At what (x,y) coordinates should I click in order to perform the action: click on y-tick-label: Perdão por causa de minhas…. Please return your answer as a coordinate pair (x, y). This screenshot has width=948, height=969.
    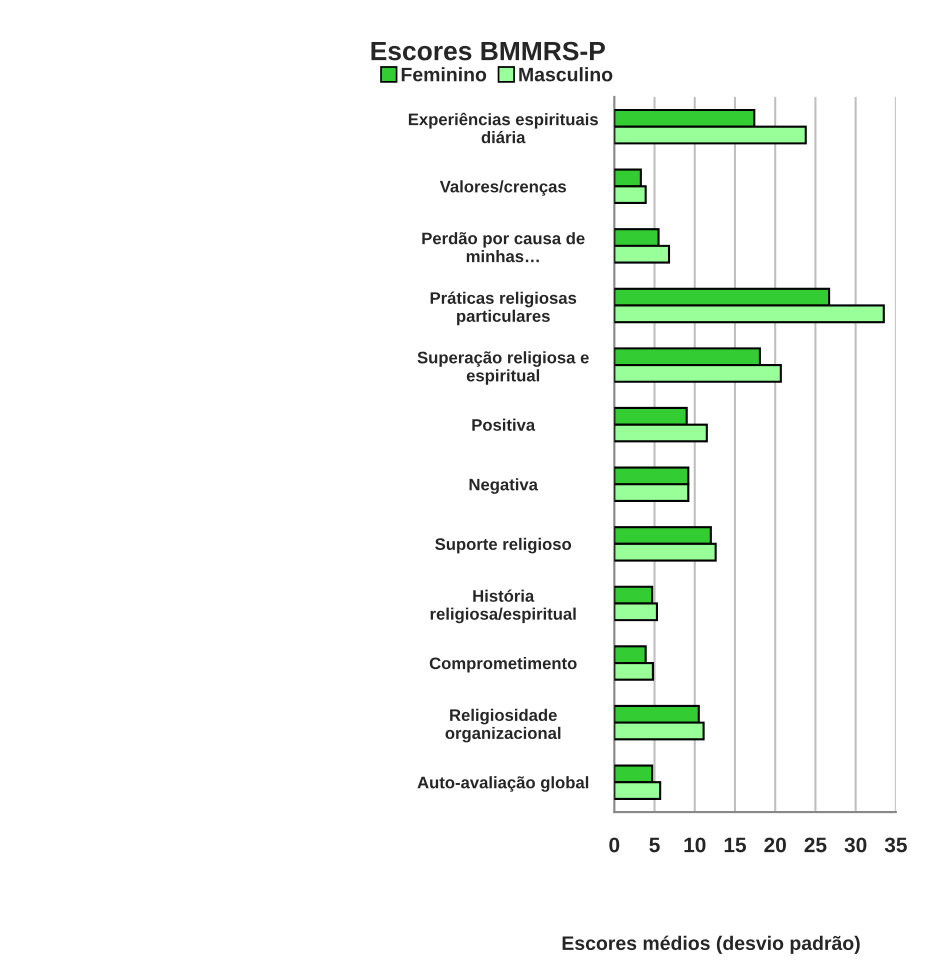
    Looking at the image, I should click on (503, 247).